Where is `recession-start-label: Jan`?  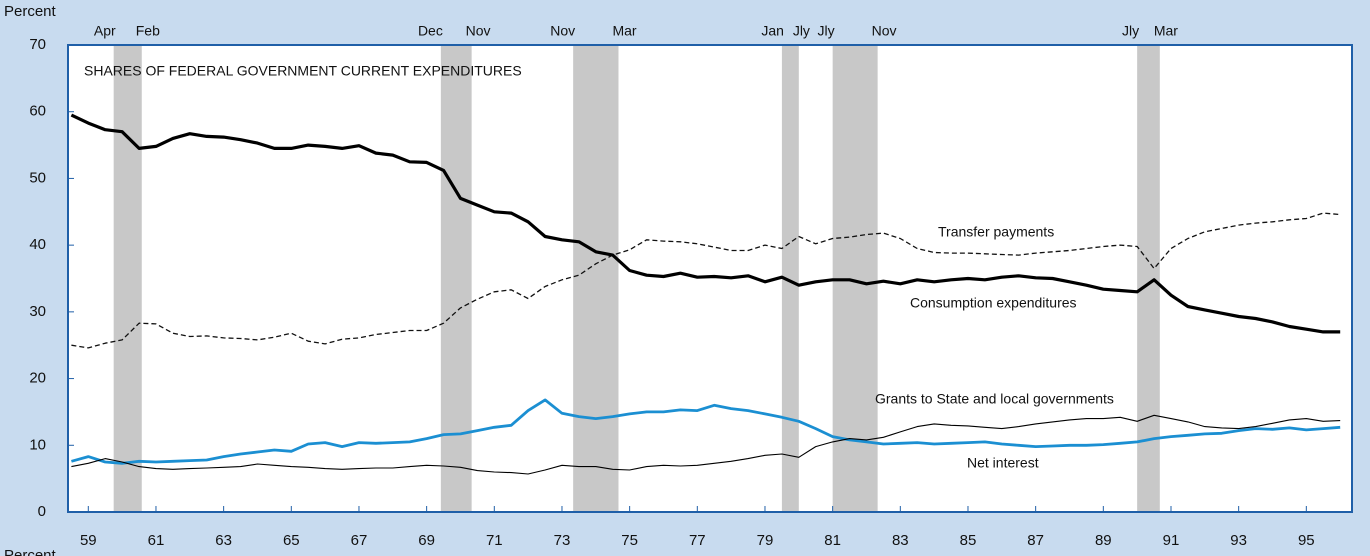
recession-start-label: Jan is located at coordinates (772, 31).